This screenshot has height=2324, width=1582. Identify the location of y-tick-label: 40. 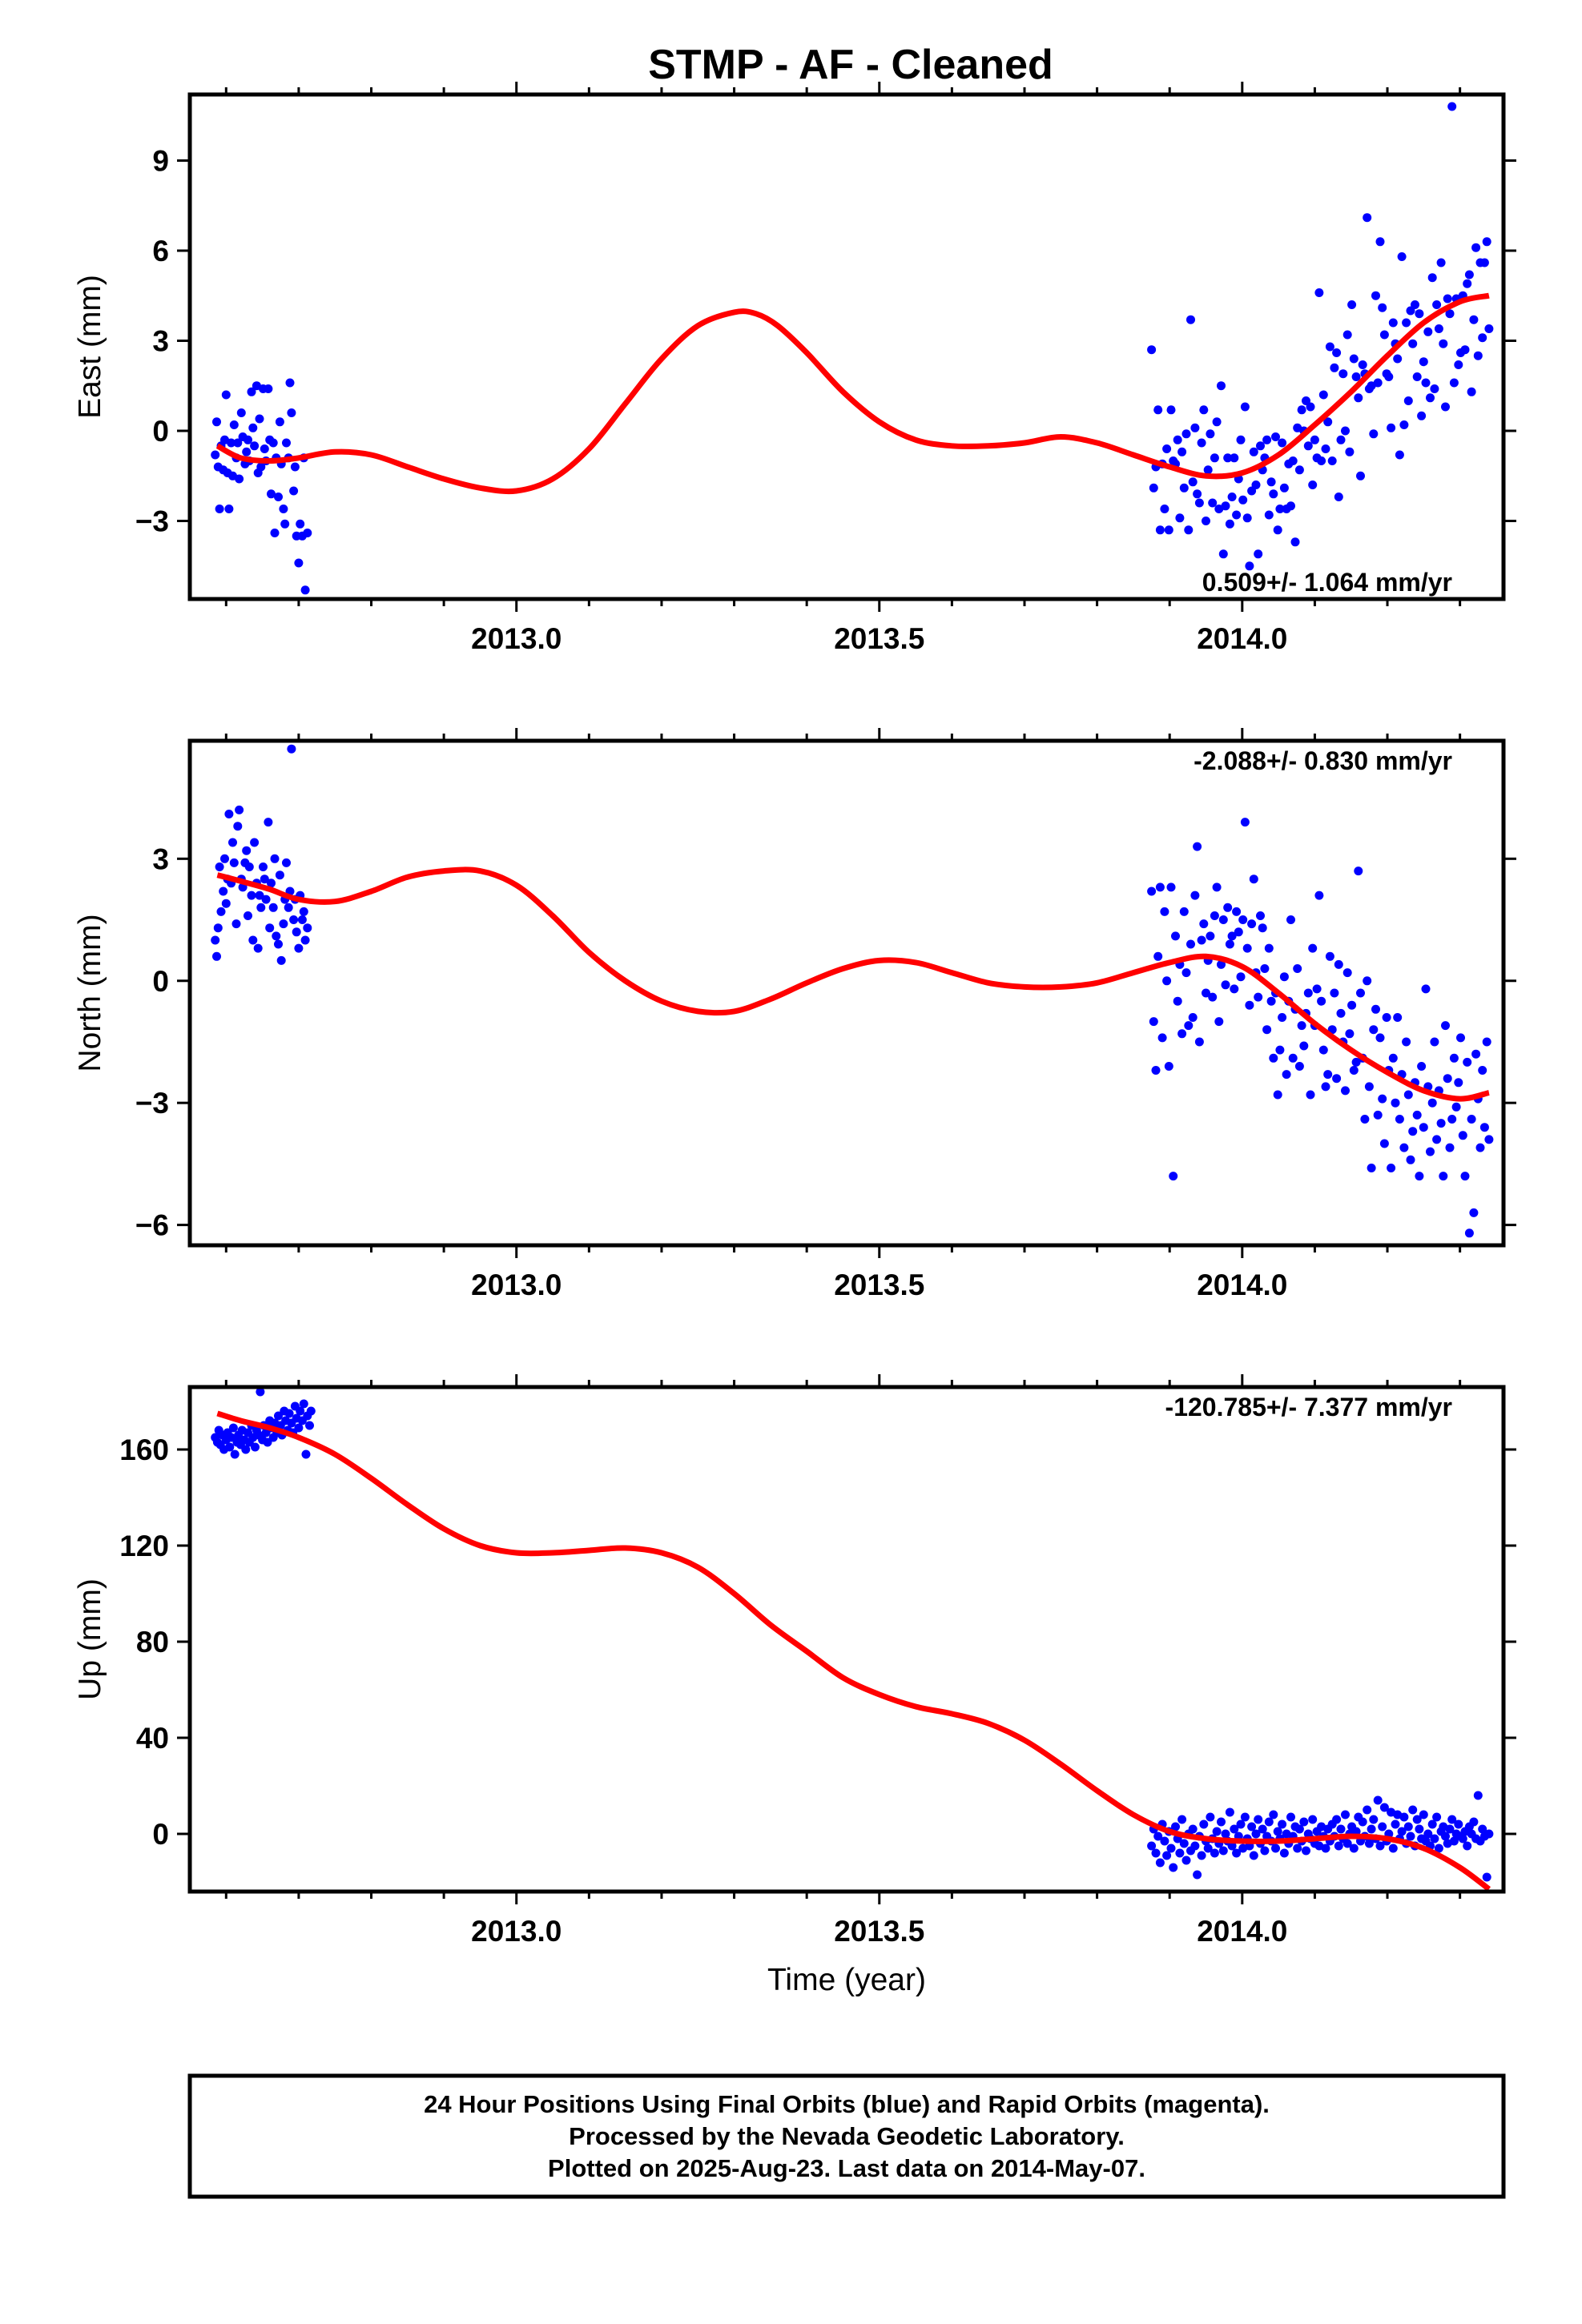
(152, 1739).